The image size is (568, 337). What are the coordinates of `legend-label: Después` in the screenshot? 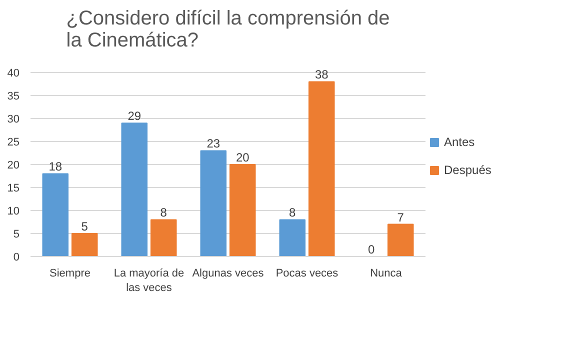 It's located at (468, 170).